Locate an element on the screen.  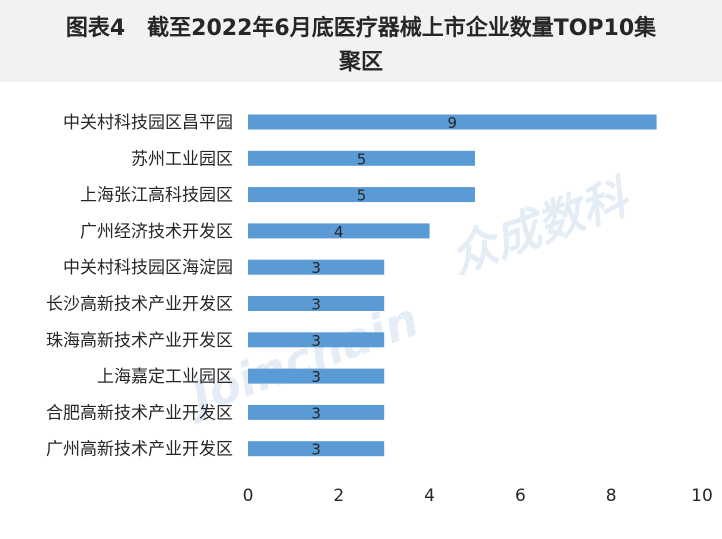
x-tick-label: 10 is located at coordinates (702, 496).